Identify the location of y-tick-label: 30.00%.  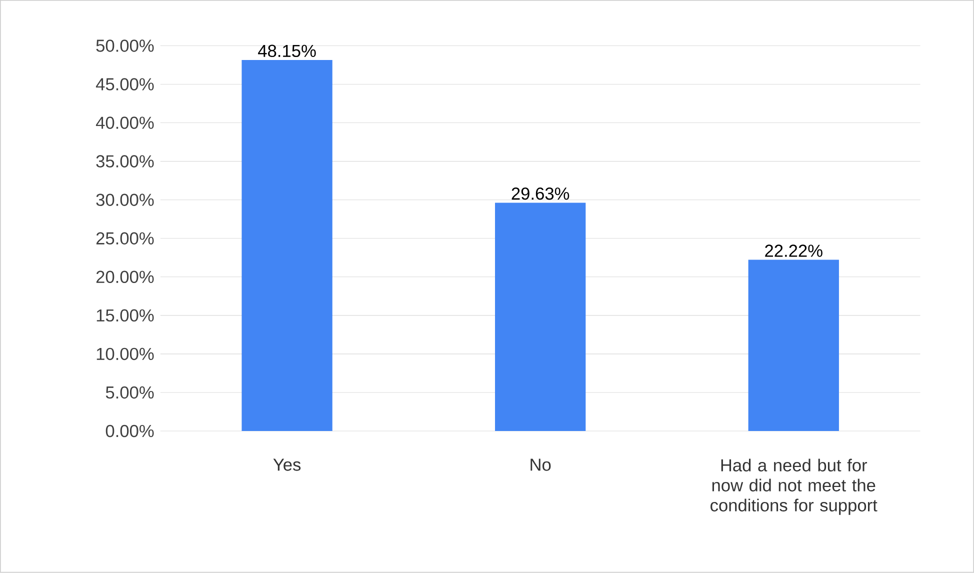
(125, 200).